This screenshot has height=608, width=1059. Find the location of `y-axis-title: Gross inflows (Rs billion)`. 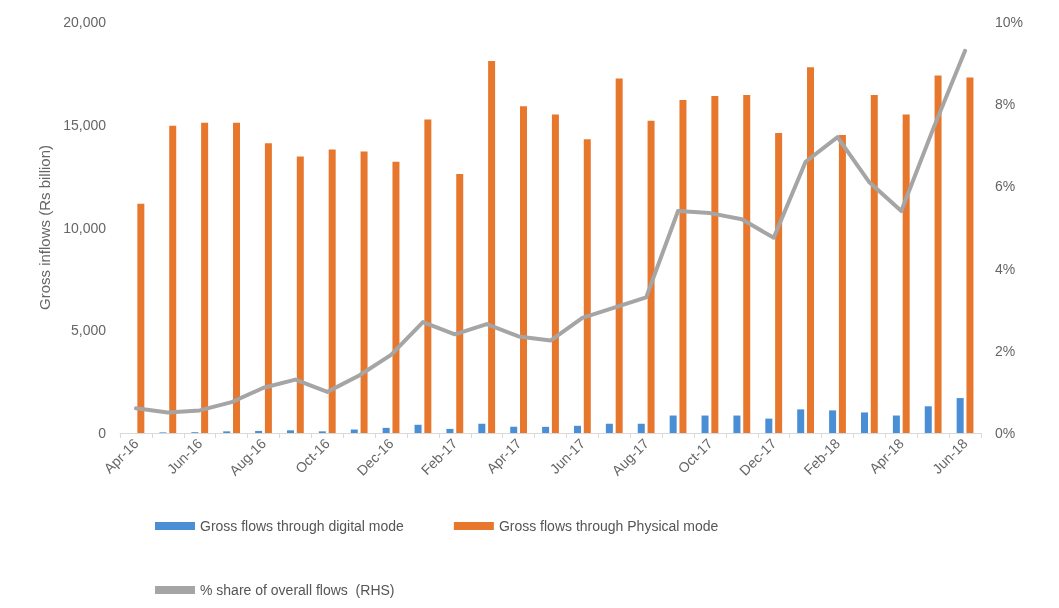

y-axis-title: Gross inflows (Rs billion) is located at coordinates (45, 227).